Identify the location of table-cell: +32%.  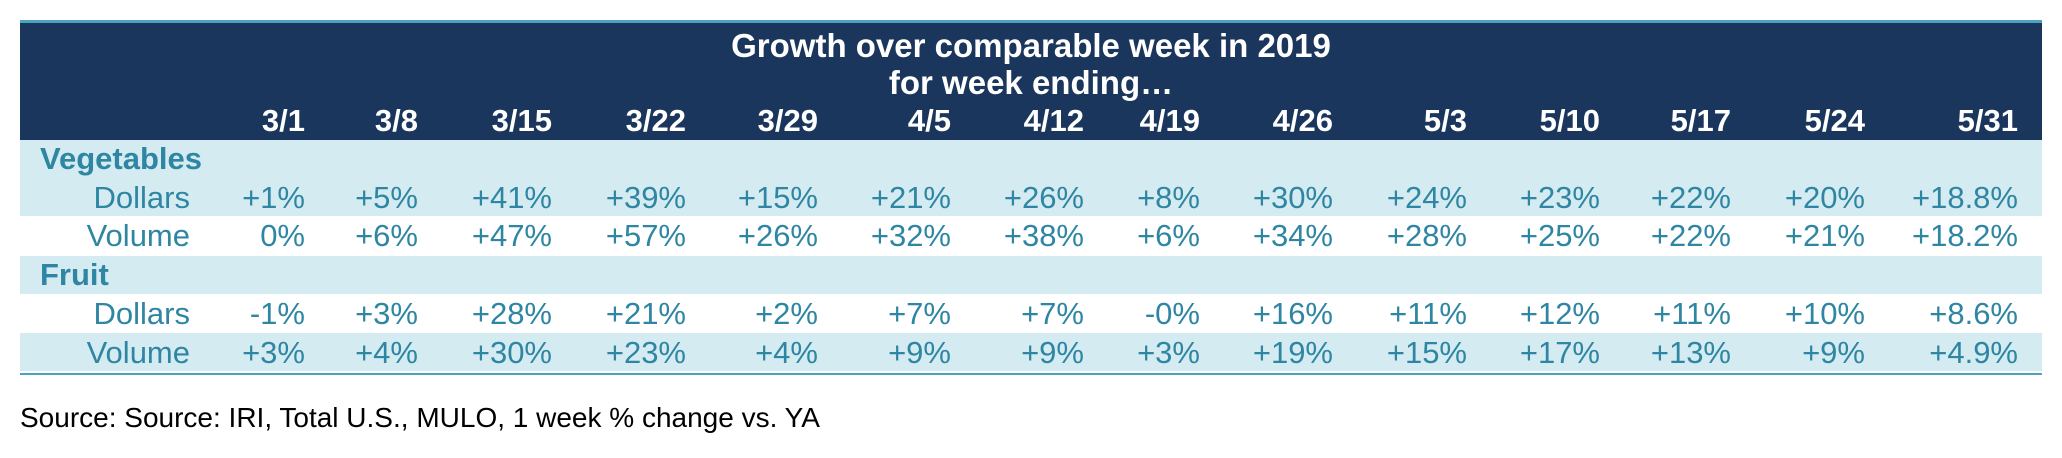
(910, 235).